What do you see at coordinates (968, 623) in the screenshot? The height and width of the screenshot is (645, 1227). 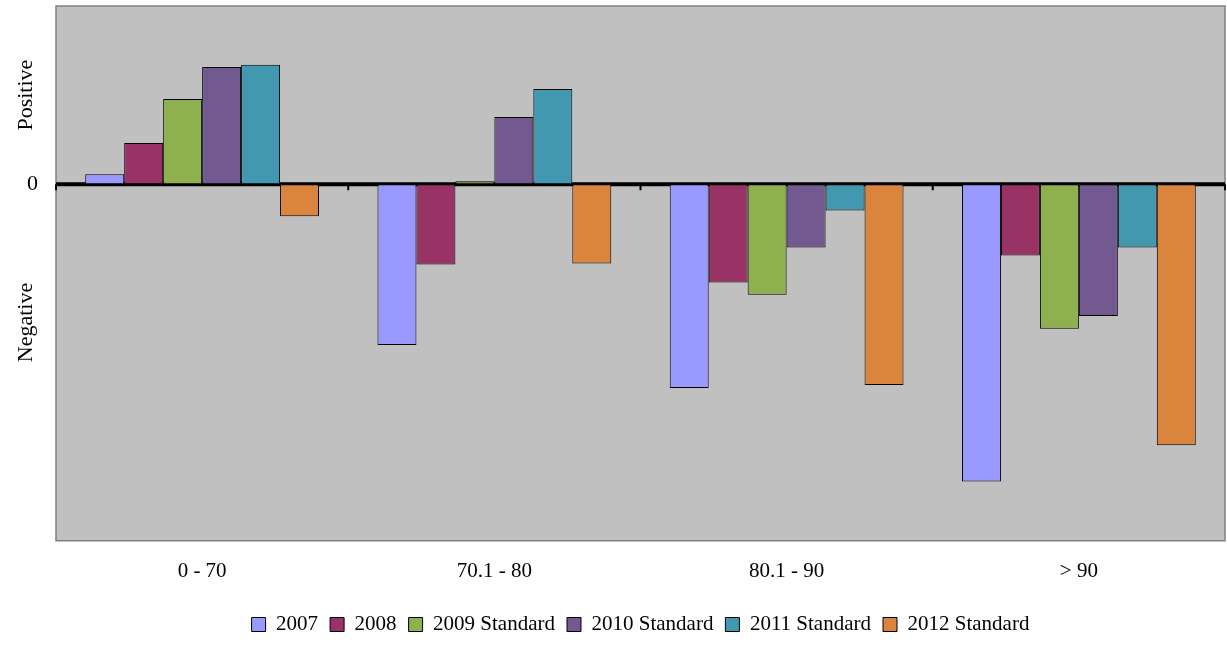 I see `legend-label: 2012 Standard` at bounding box center [968, 623].